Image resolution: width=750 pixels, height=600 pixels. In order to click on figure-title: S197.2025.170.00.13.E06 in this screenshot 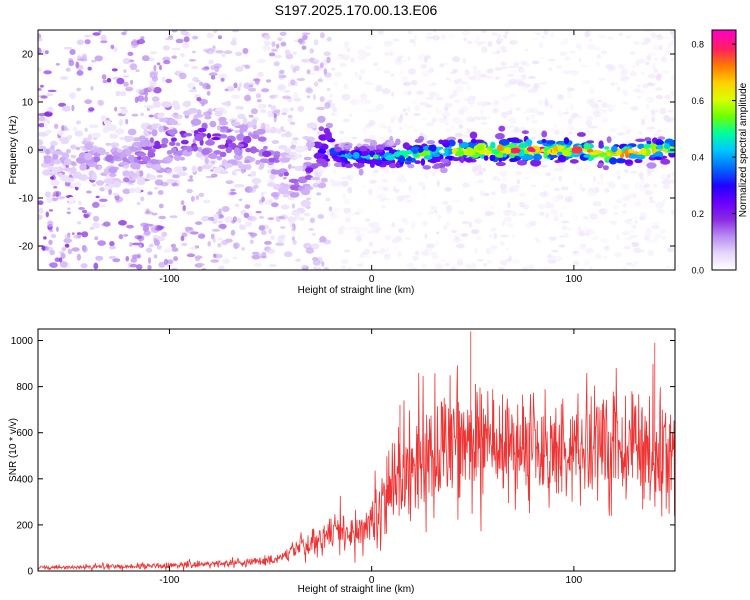, I will do `click(356, 10)`.